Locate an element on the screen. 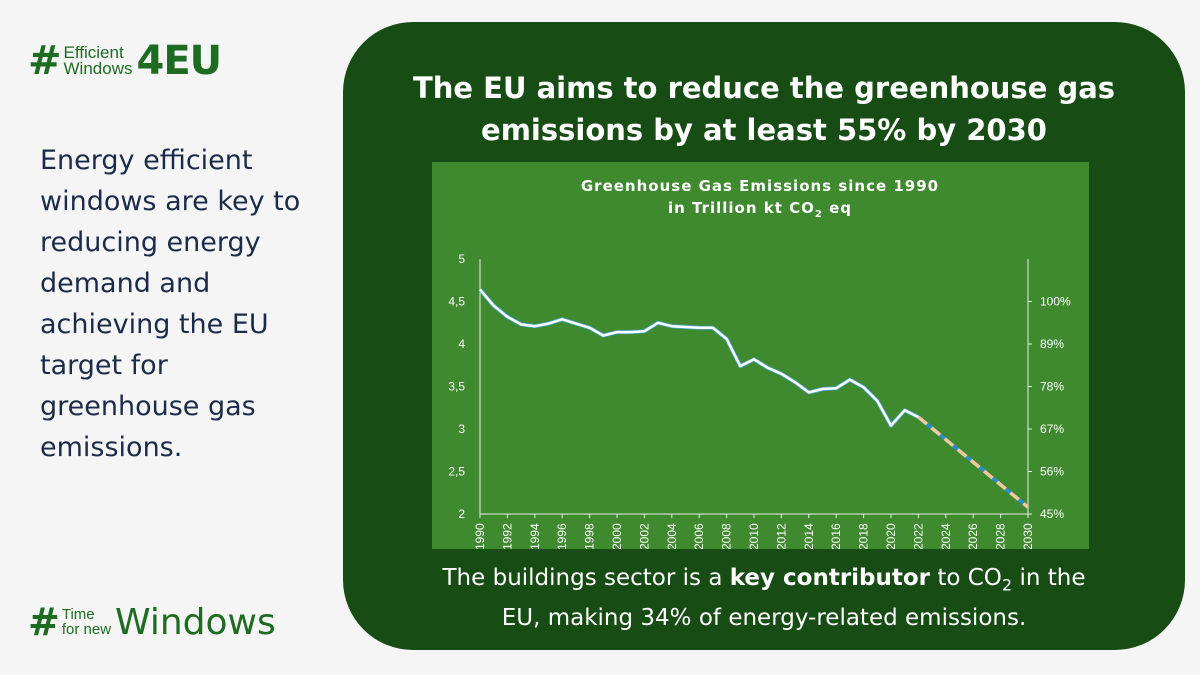  emissions-line-shadow is located at coordinates (699, 358).